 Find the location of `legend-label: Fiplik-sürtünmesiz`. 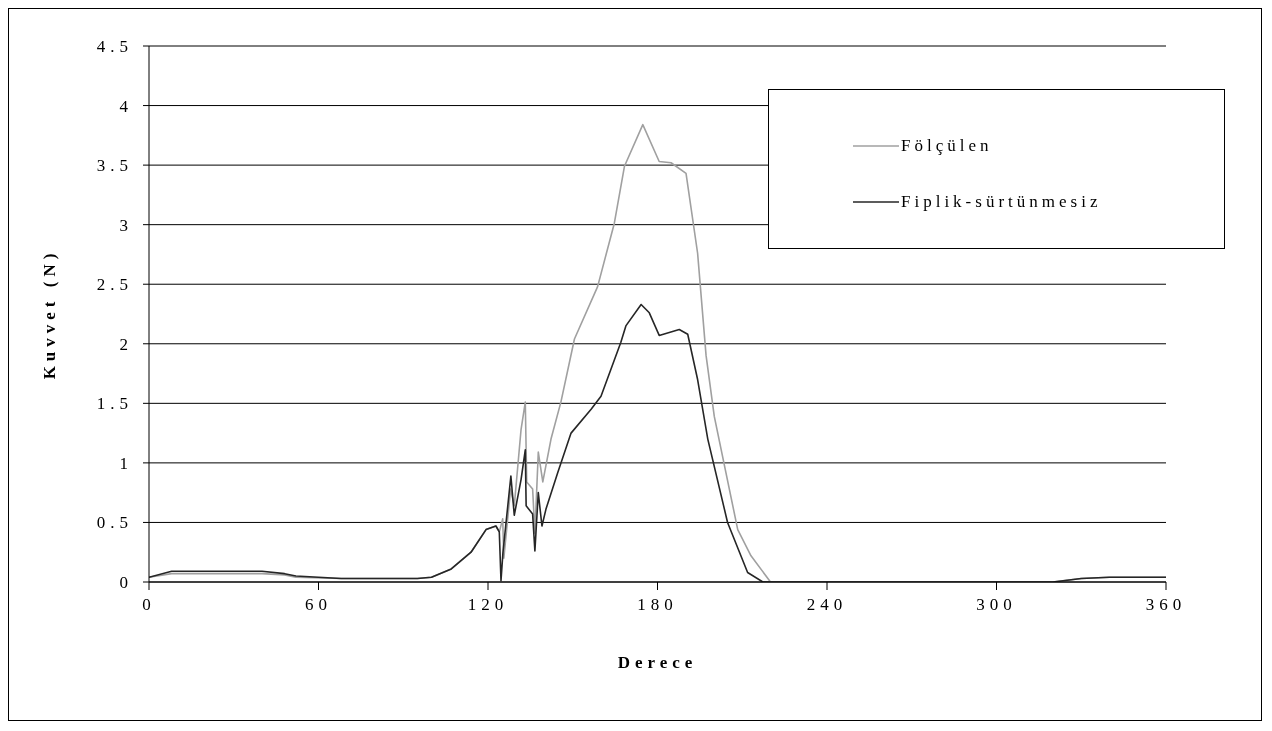

legend-label: Fiplik-sürtünmesiz is located at coordinates (1001, 202).